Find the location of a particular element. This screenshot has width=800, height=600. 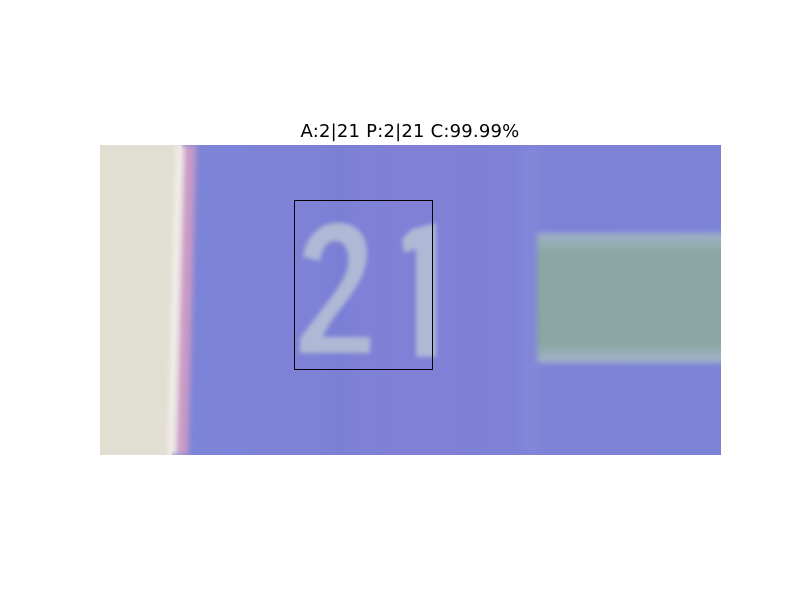

detection-bounding-box is located at coordinates (363, 285).